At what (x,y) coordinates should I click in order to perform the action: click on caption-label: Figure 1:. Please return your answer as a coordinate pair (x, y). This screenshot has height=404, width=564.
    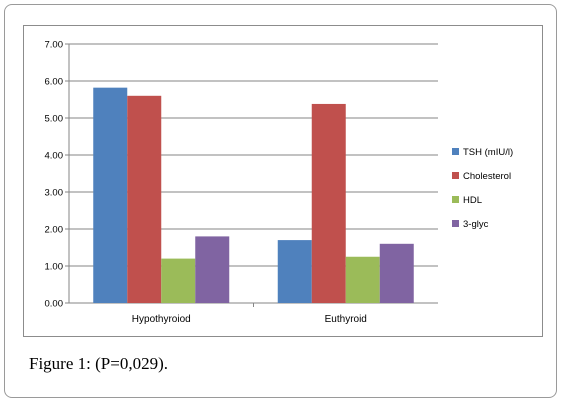
    Looking at the image, I should click on (60, 363).